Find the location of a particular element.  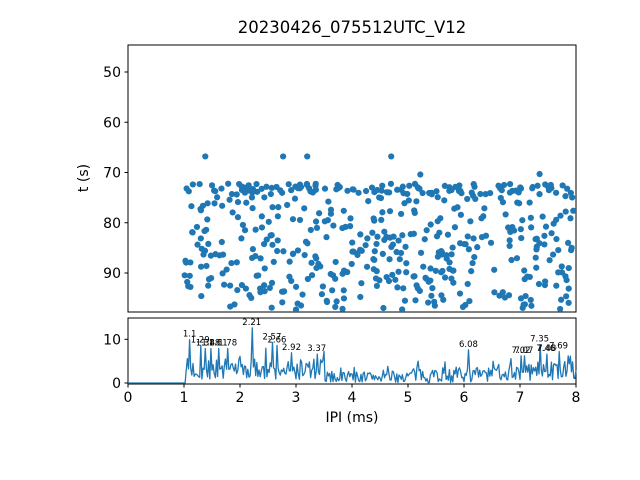

peak-annotation: 7.07 is located at coordinates (523, 351).